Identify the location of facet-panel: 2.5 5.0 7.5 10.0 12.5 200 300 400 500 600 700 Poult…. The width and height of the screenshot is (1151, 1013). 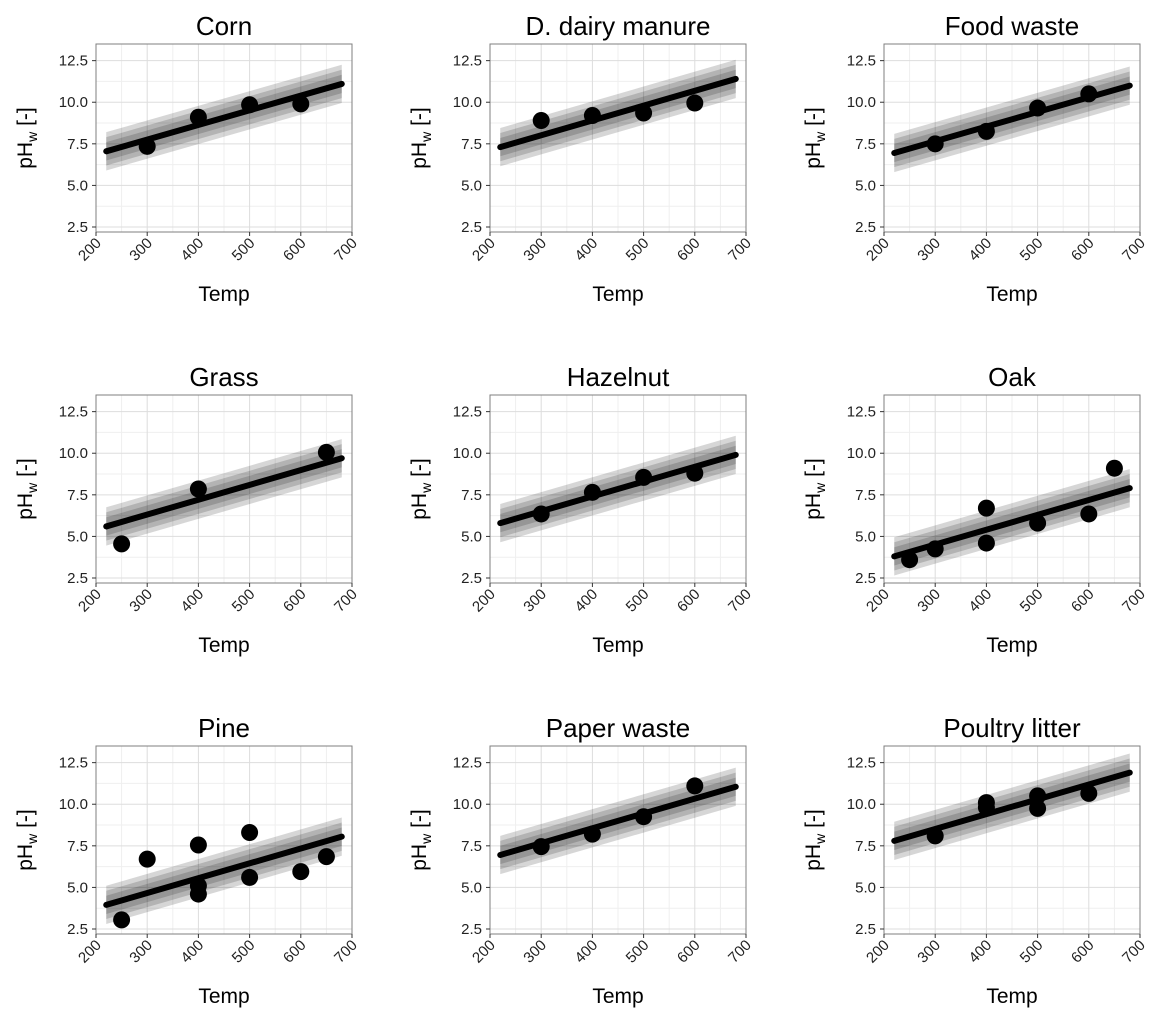
(975, 860).